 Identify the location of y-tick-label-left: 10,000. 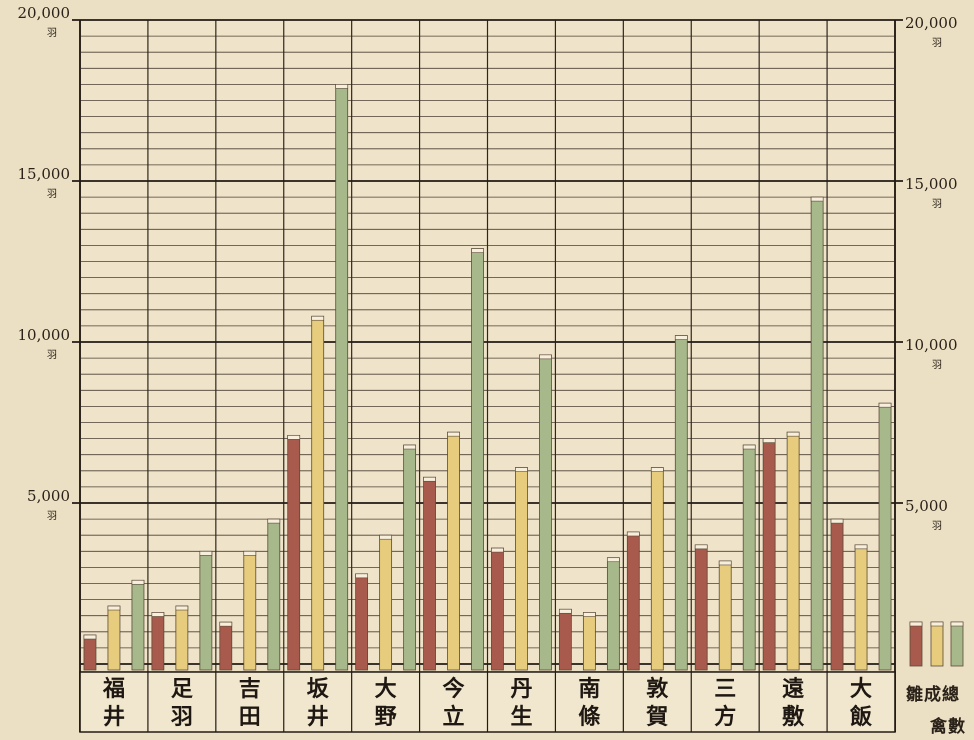
(44, 335).